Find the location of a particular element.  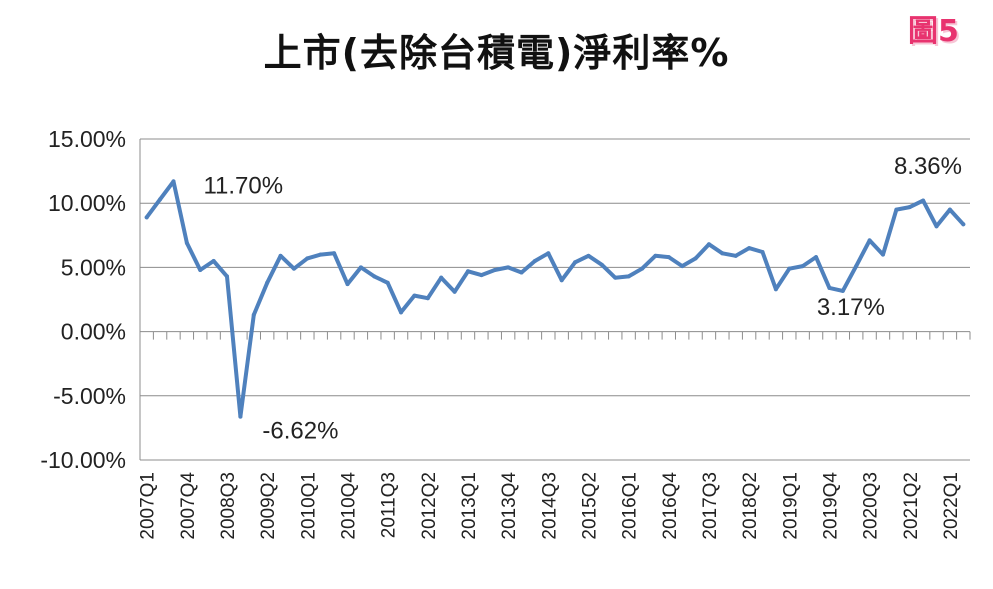

data-label: -6.62% is located at coordinates (300, 431).